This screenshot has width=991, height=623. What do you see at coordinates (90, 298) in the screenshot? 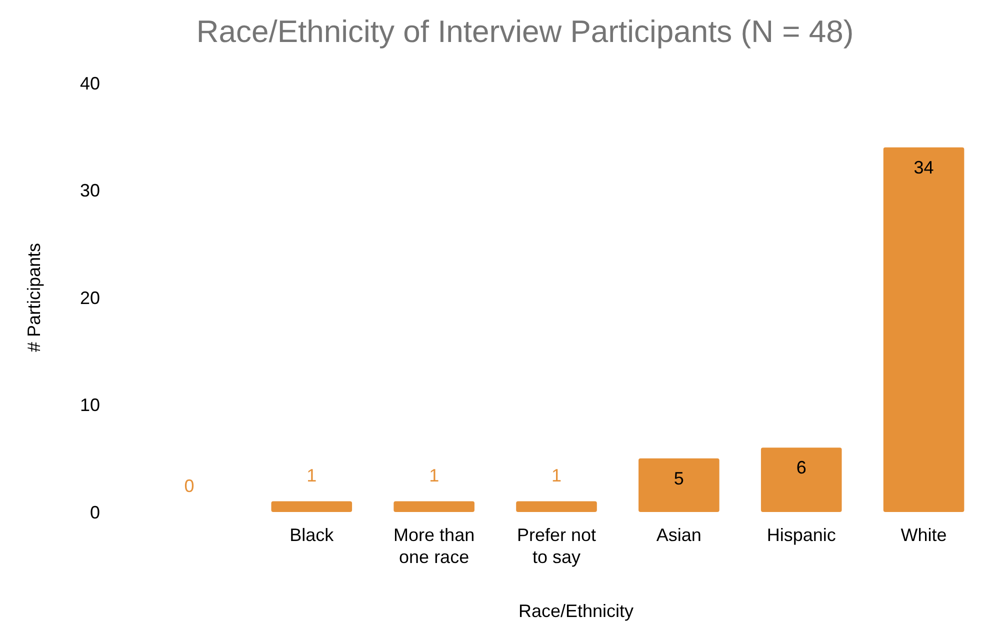
I see `y-tick-label: 20` at bounding box center [90, 298].